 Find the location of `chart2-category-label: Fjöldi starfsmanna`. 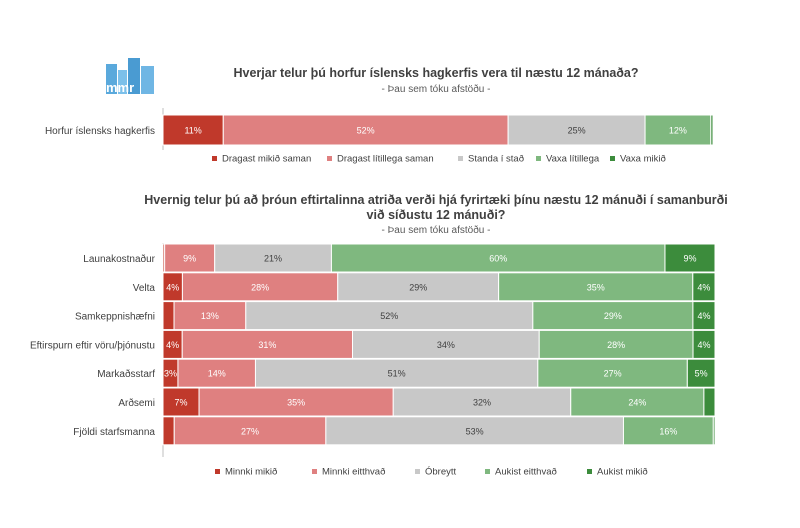

chart2-category-label: Fjöldi starfsmanna is located at coordinates (114, 432).